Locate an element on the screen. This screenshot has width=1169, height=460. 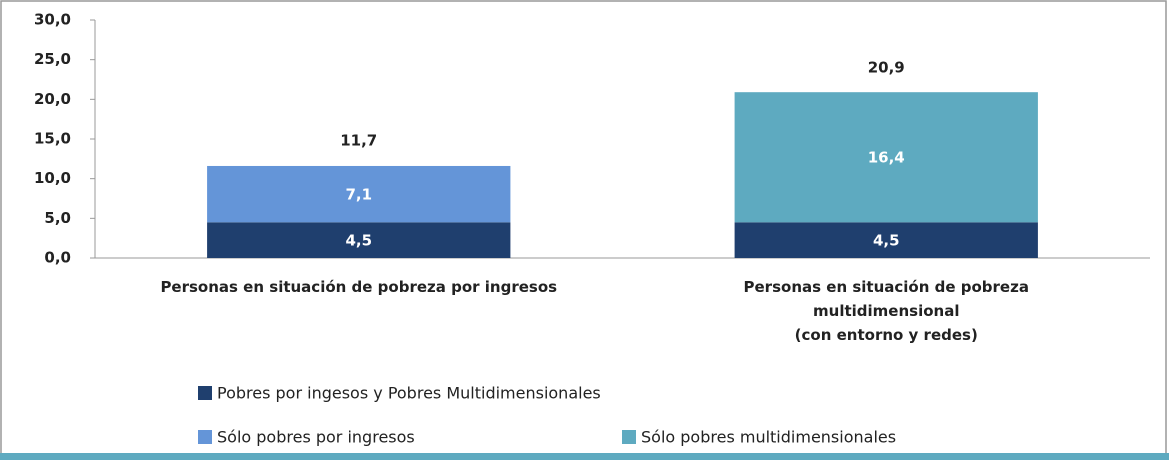
y-tick-label: 20,0 is located at coordinates (52, 99).